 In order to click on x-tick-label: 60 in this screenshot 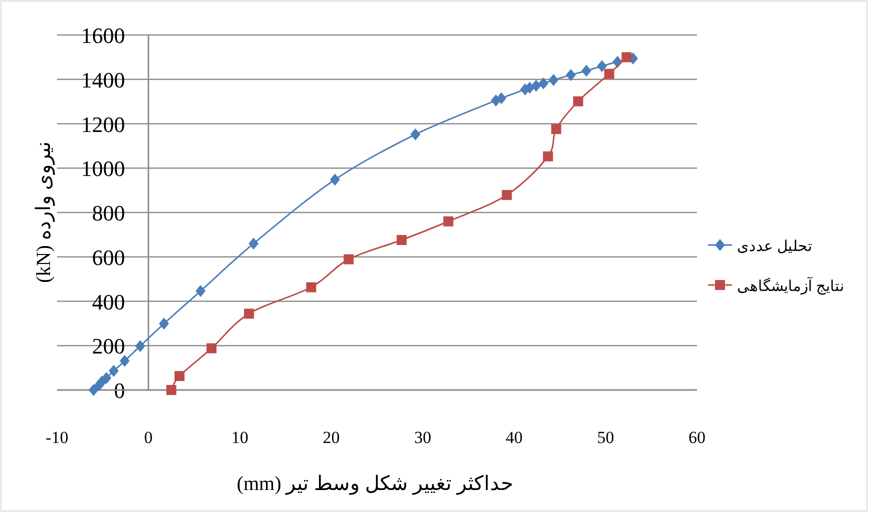, I will do `click(697, 437)`.